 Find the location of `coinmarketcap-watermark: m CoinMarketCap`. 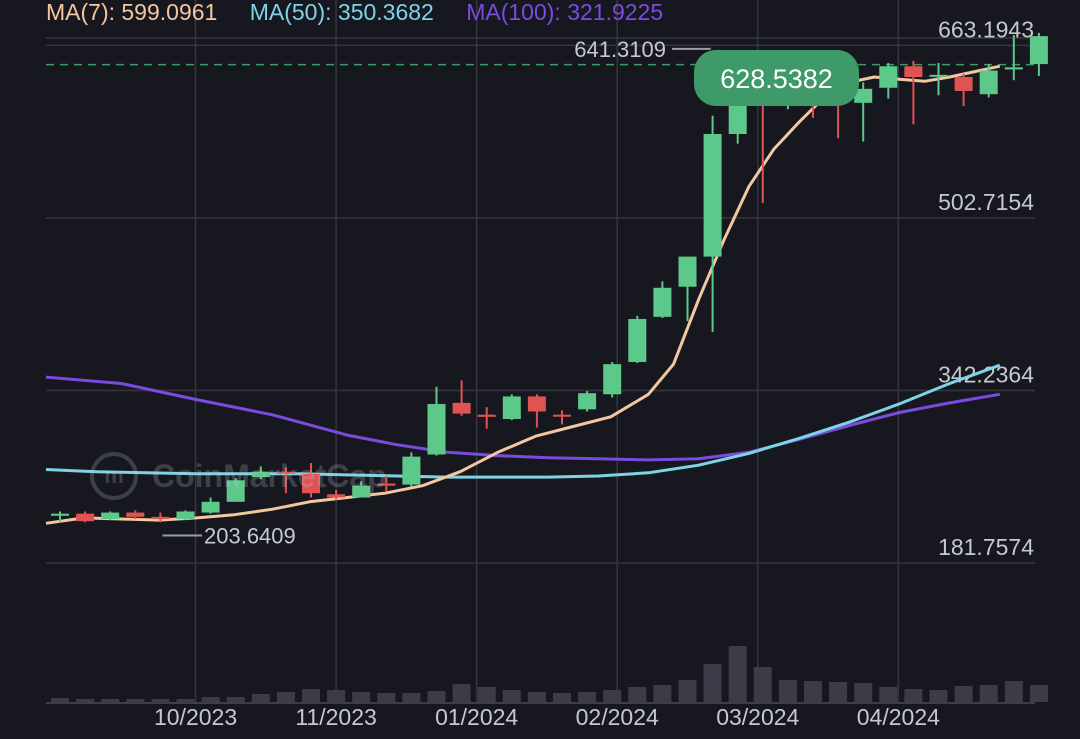

coinmarketcap-watermark: m CoinMarketCap is located at coordinates (238, 476).